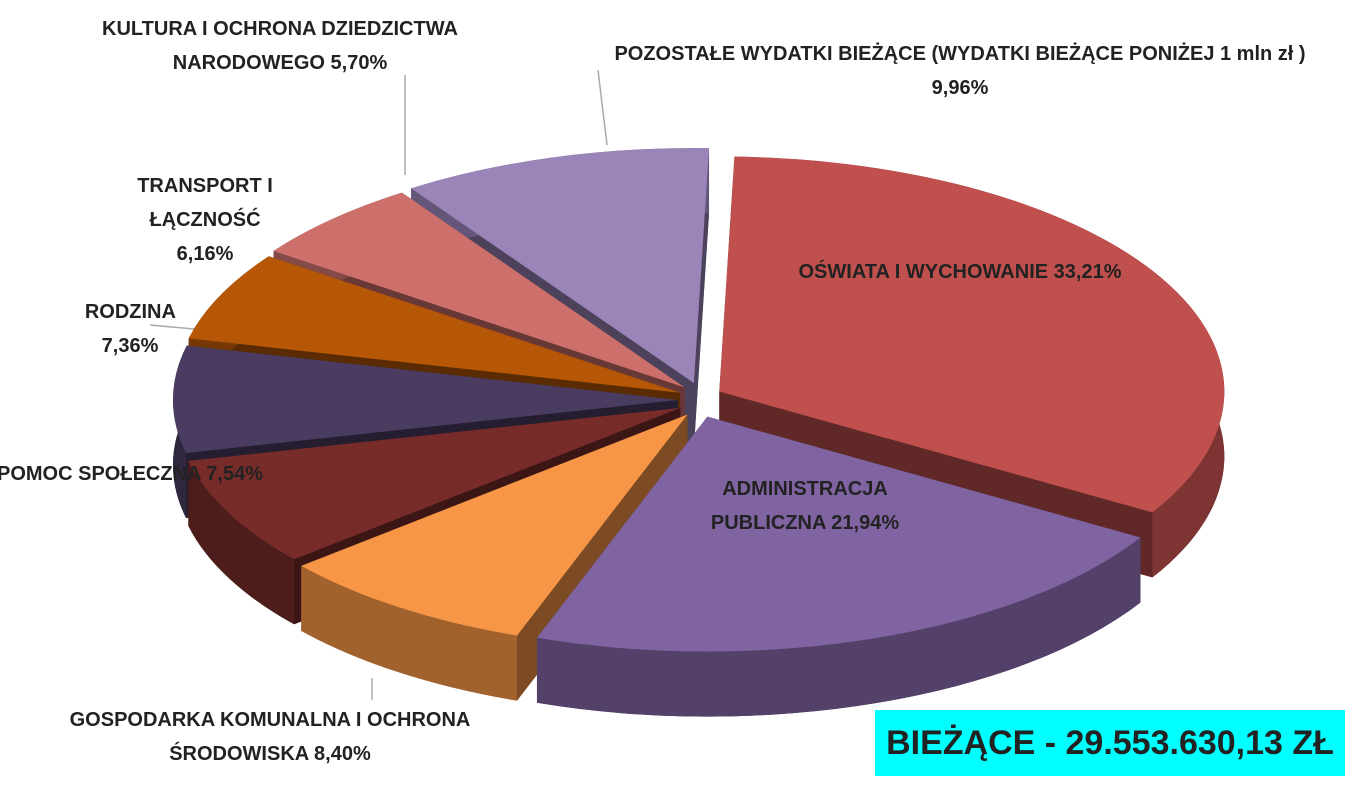 The height and width of the screenshot is (791, 1361). I want to click on category-name: KULTURA I OCHRONA DZIEDZICTWA NARODOWEGO, so click(280, 46).